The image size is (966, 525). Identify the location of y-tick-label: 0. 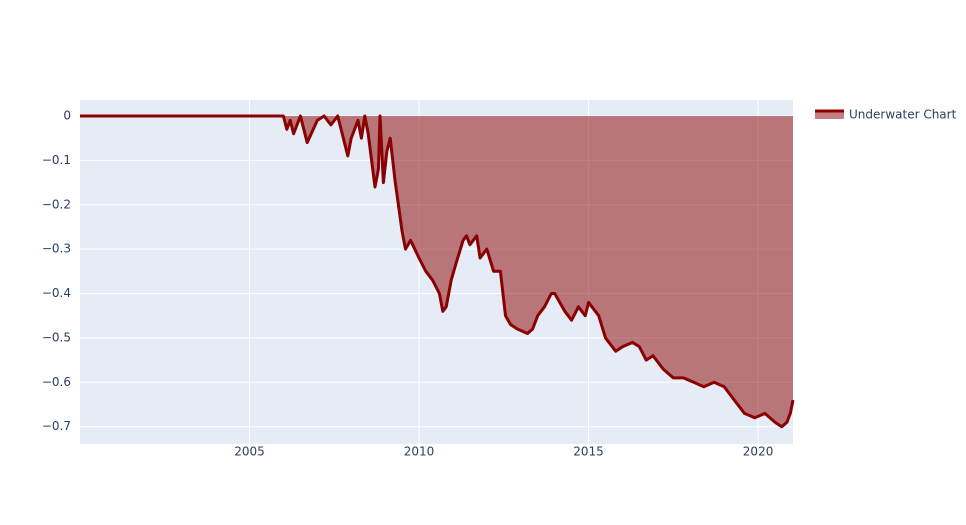
(67, 115).